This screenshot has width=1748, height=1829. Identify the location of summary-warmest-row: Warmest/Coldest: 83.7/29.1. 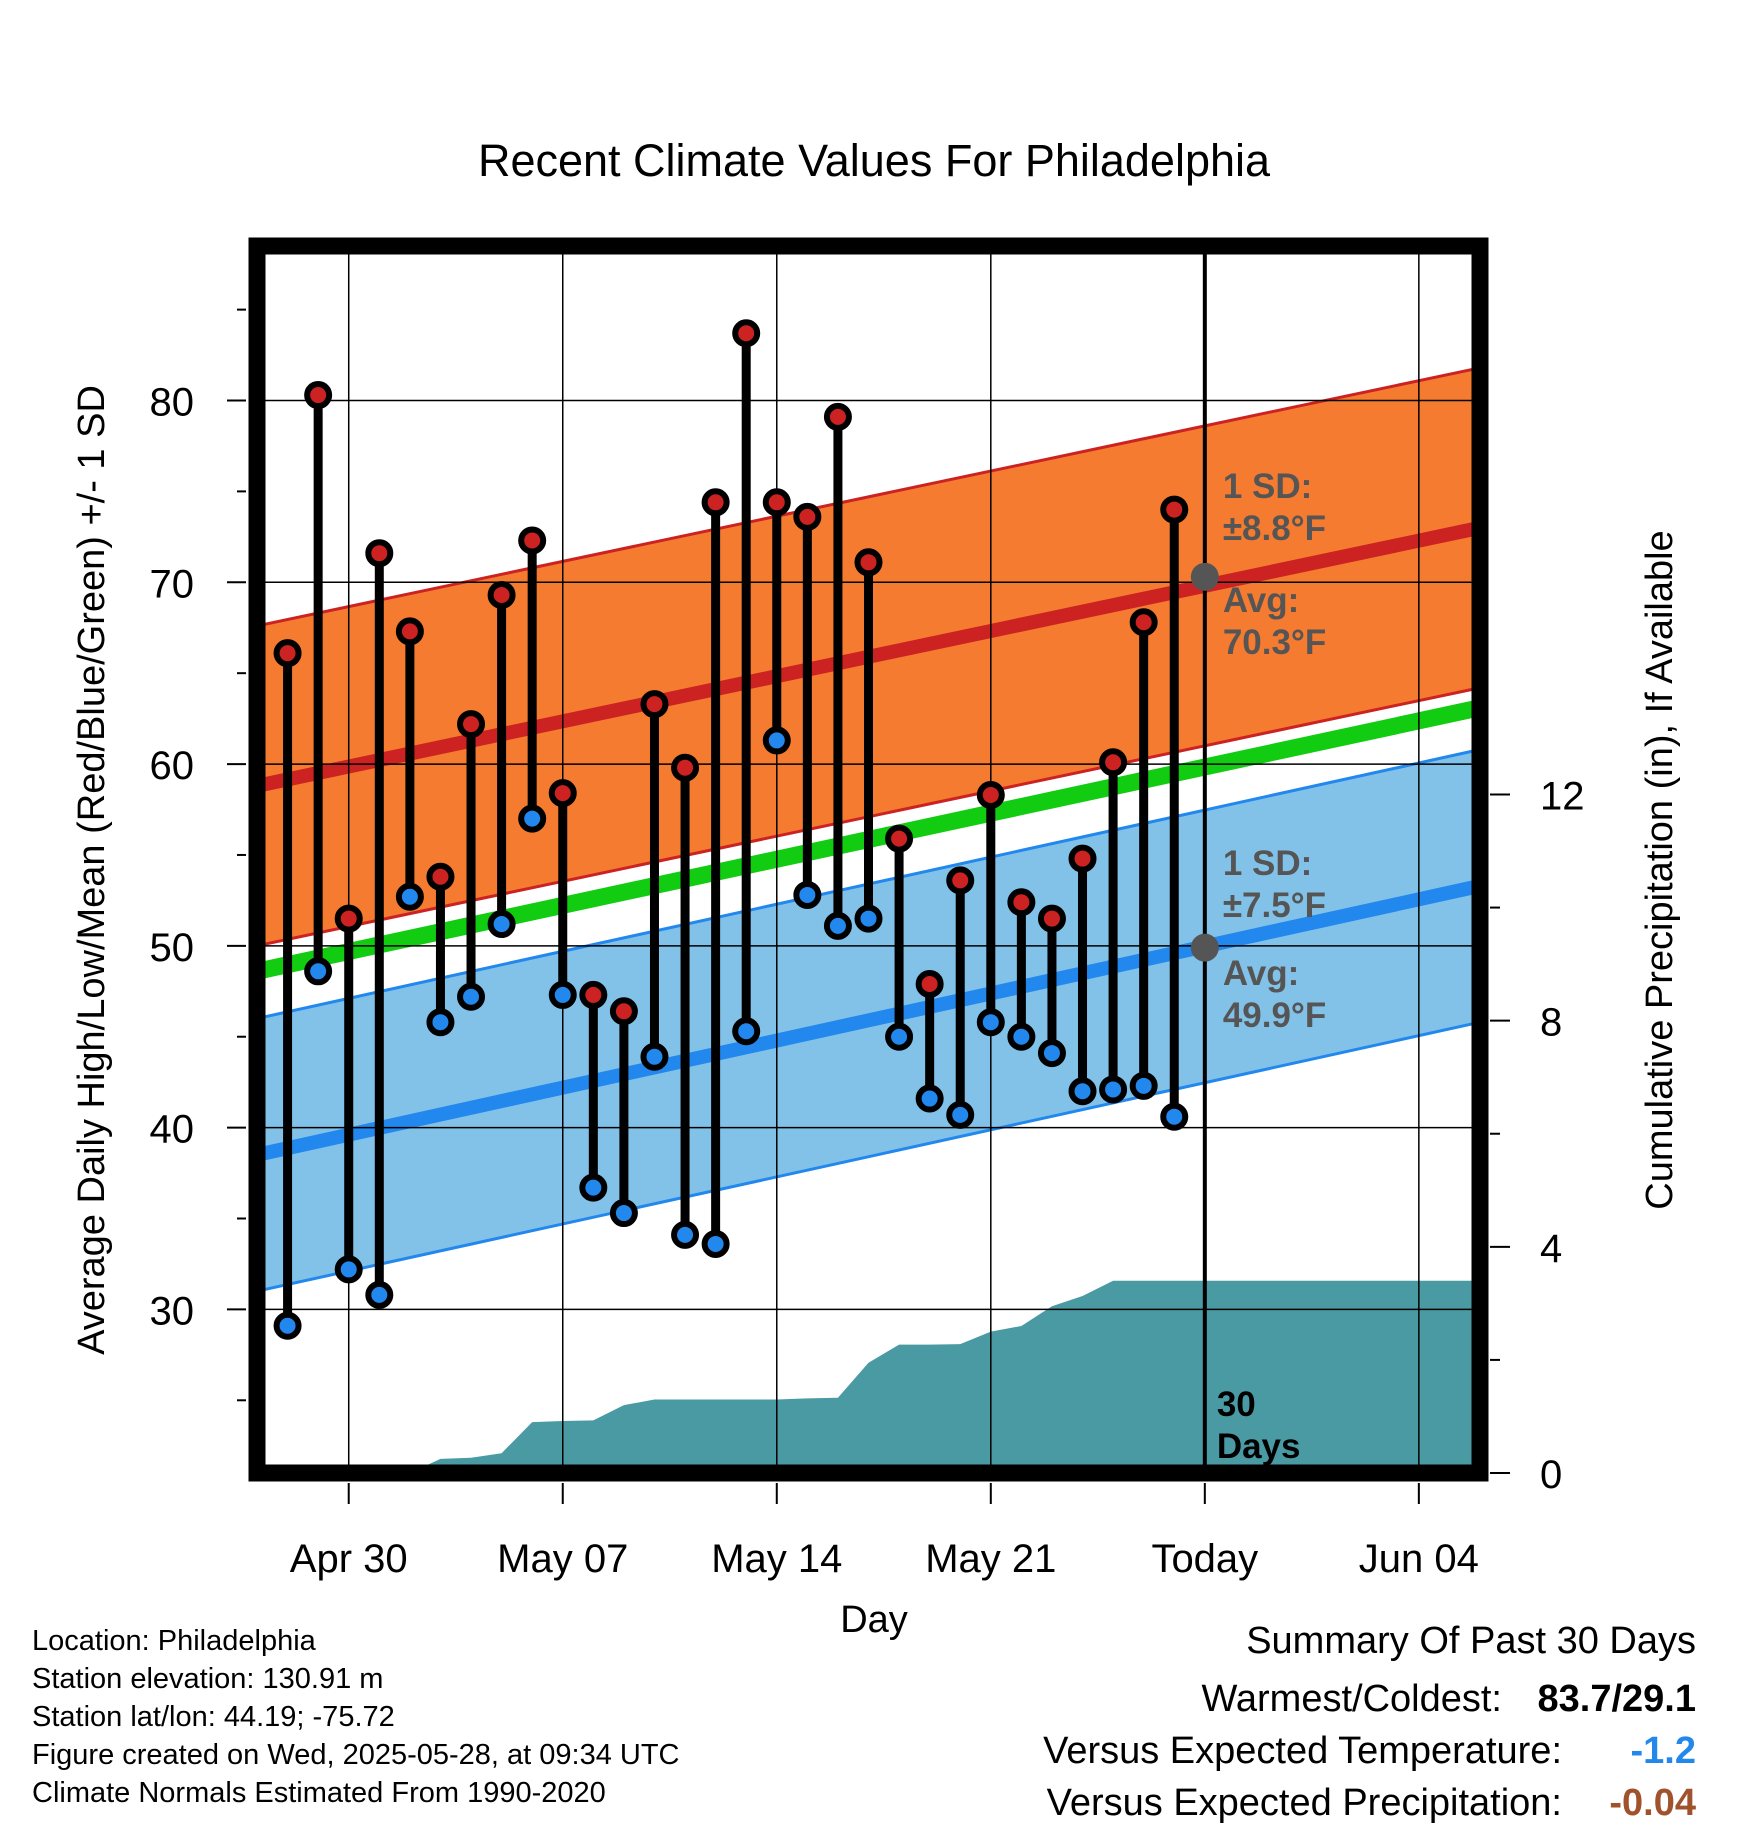
(1246, 1699).